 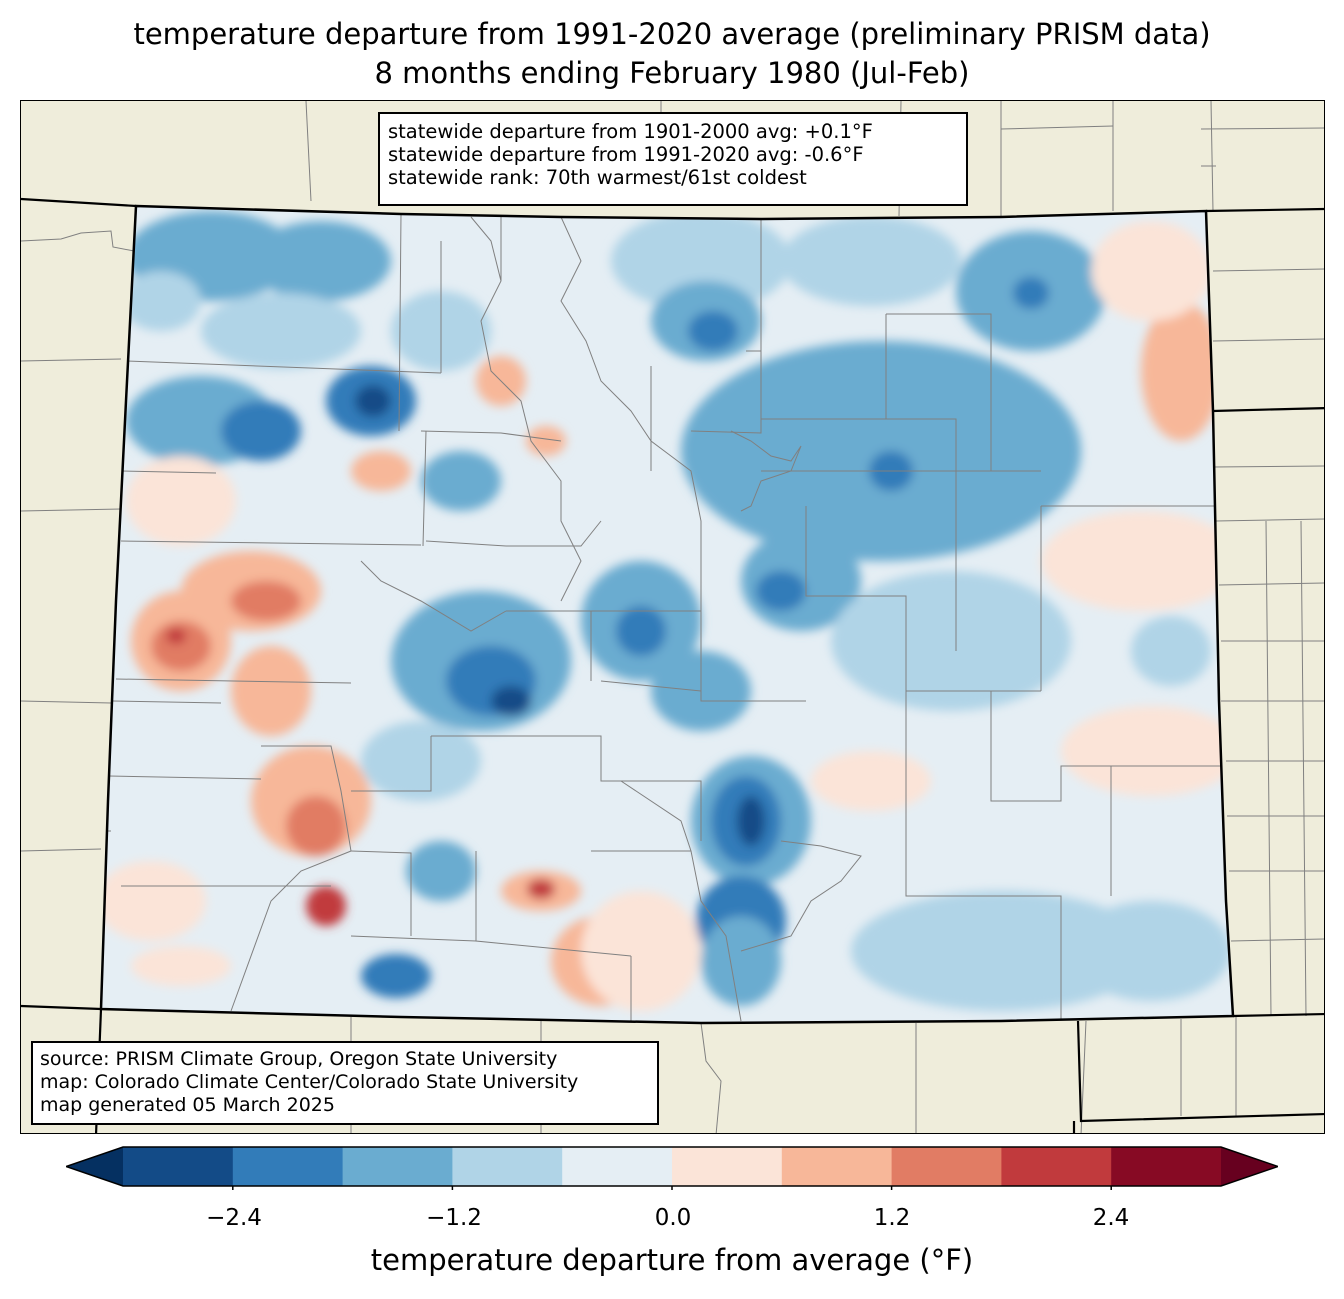 I want to click on colorbar-extend-low, so click(x=94, y=1166).